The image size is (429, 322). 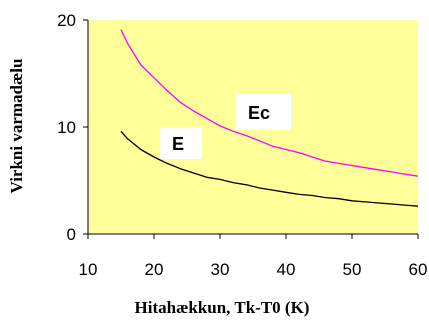 What do you see at coordinates (259, 113) in the screenshot?
I see `series-label-ec: Ec` at bounding box center [259, 113].